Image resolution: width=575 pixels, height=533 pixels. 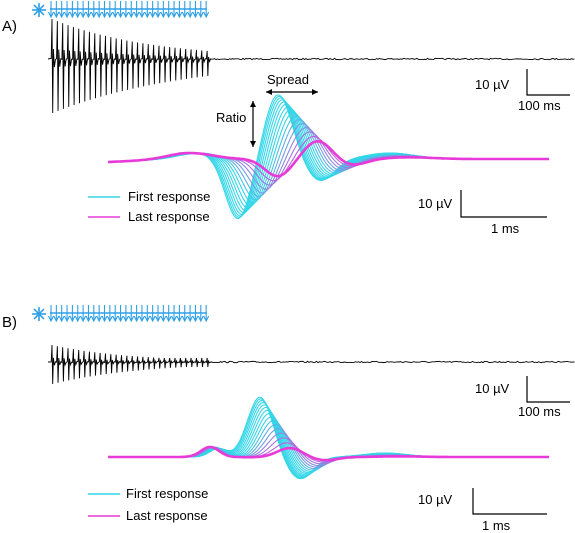 I want to click on panel-label-a: A), so click(x=9, y=26).